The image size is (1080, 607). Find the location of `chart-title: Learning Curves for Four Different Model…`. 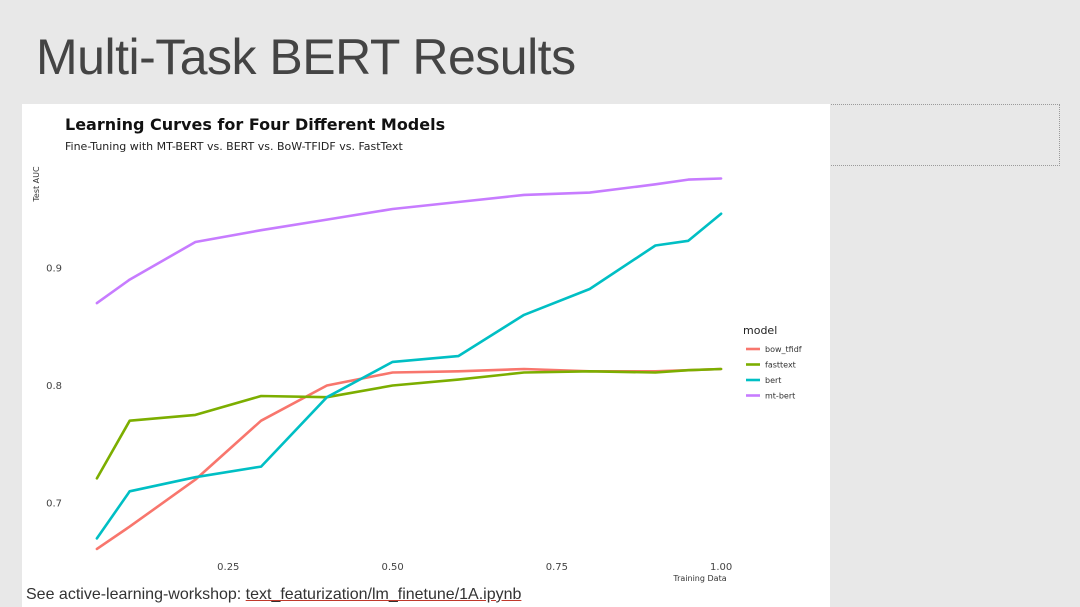

chart-title: Learning Curves for Four Different Model… is located at coordinates (255, 124).